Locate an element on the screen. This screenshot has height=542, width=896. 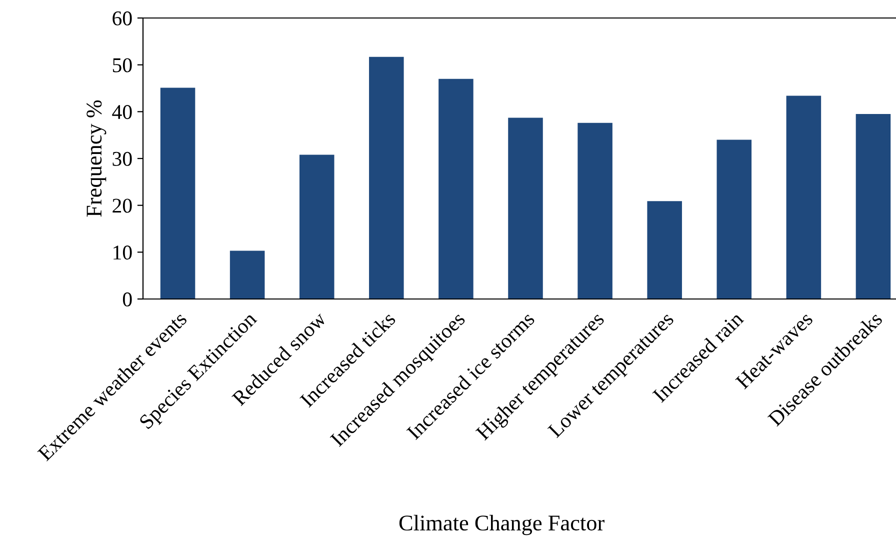
y-tick-label: 20 is located at coordinates (122, 205).